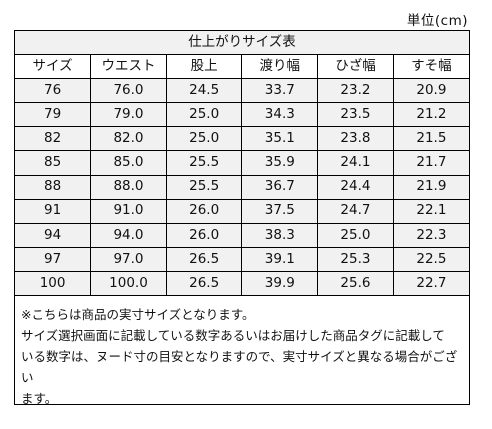 The image size is (492, 429). Describe the element at coordinates (128, 67) in the screenshot. I see `column-header: ウエスト` at that location.